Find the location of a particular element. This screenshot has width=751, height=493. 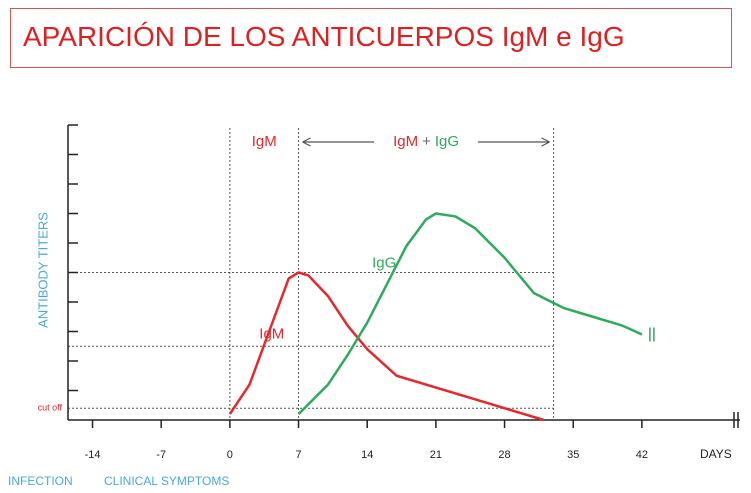

bottom-label: CLINICAL SYMPTOMS is located at coordinates (166, 481).